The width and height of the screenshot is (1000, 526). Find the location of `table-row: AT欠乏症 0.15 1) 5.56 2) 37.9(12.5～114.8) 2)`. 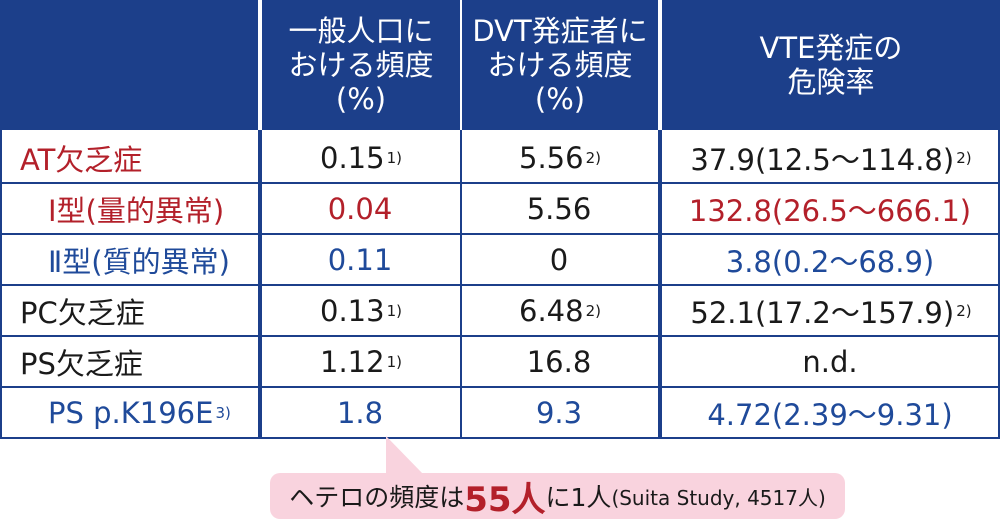

table-row: AT欠乏症 0.15 1) 5.56 2) 37.9(12.5～114.8) 2) is located at coordinates (500, 157).